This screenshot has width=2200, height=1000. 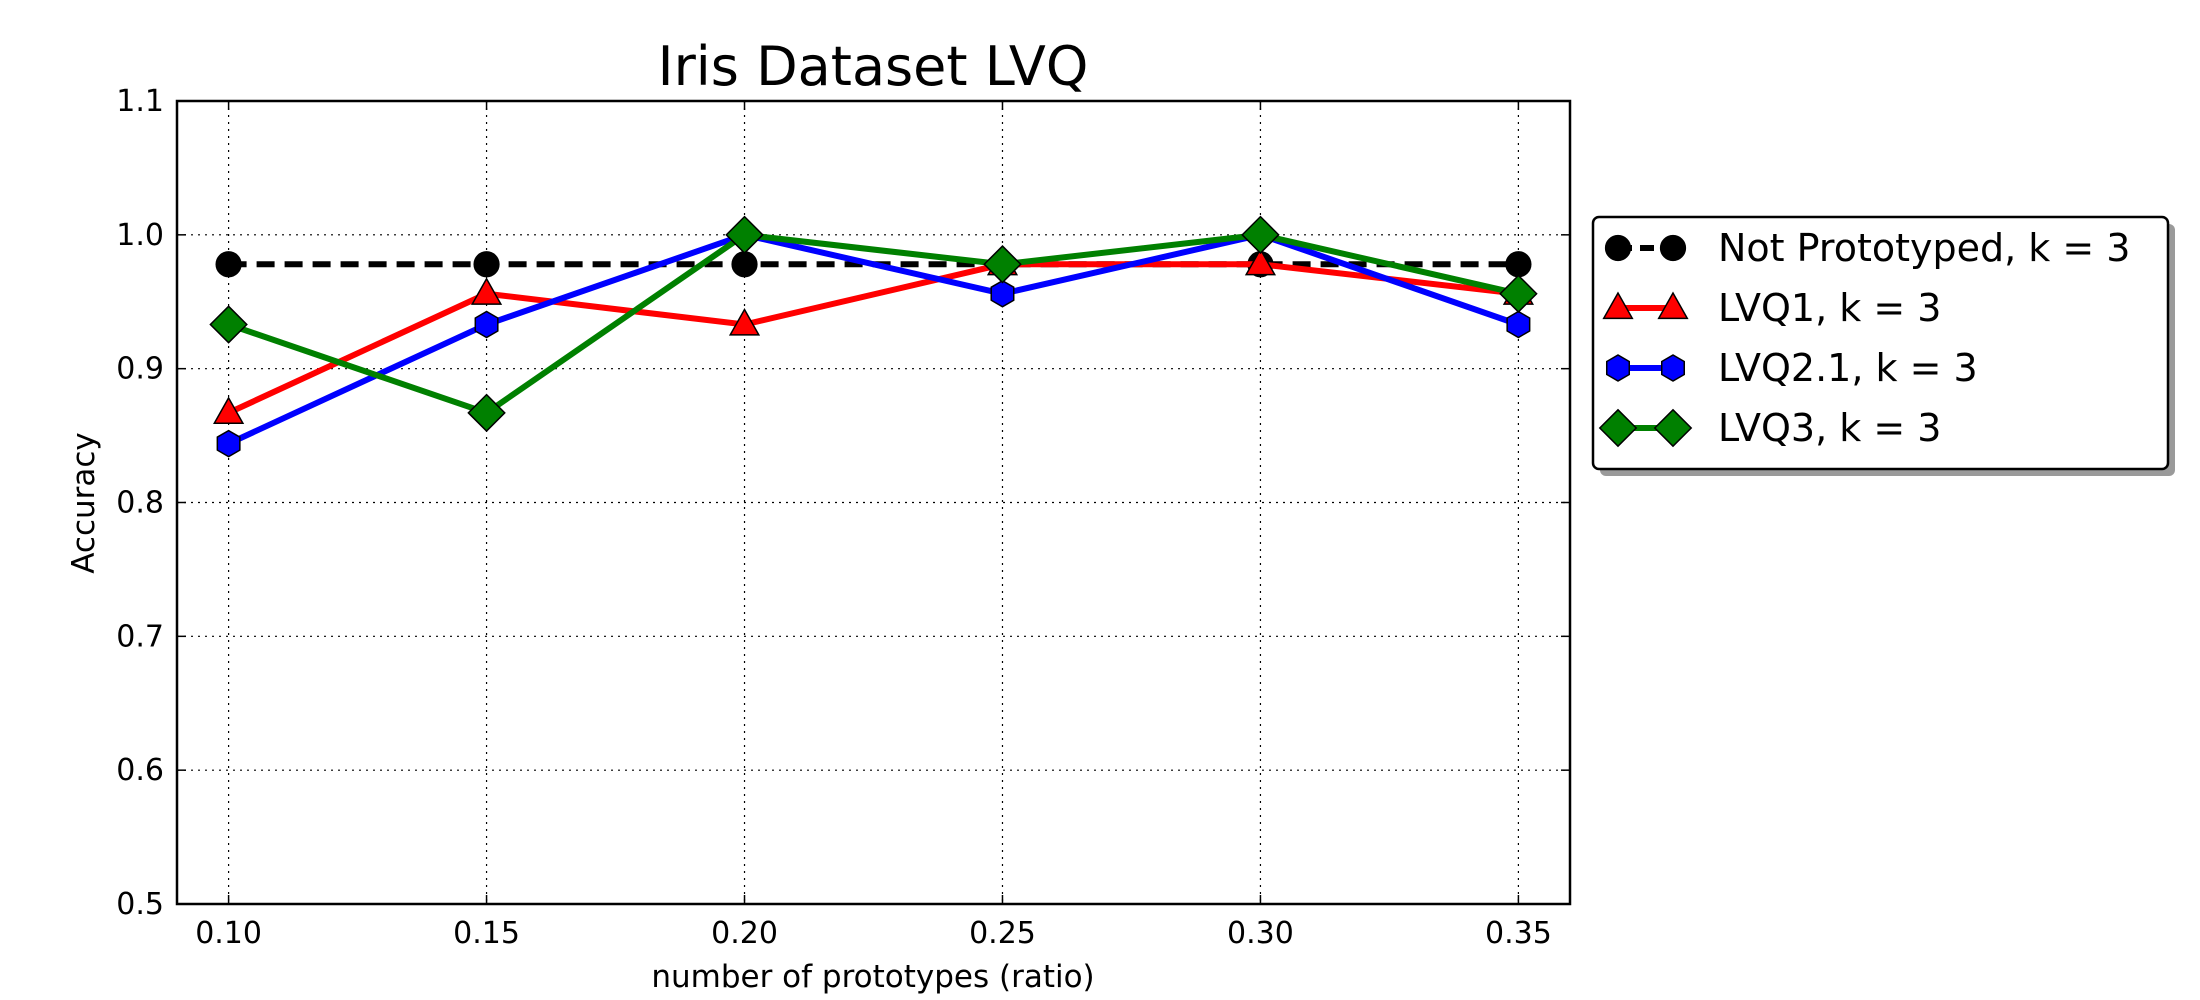 What do you see at coordinates (1829, 308) in the screenshot?
I see `legend-label: LVQ1, k = 3` at bounding box center [1829, 308].